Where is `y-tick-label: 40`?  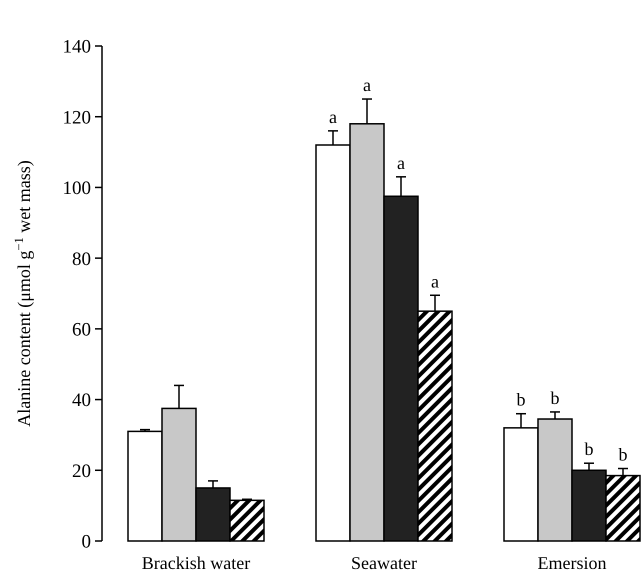
y-tick-label: 40 is located at coordinates (81, 401).